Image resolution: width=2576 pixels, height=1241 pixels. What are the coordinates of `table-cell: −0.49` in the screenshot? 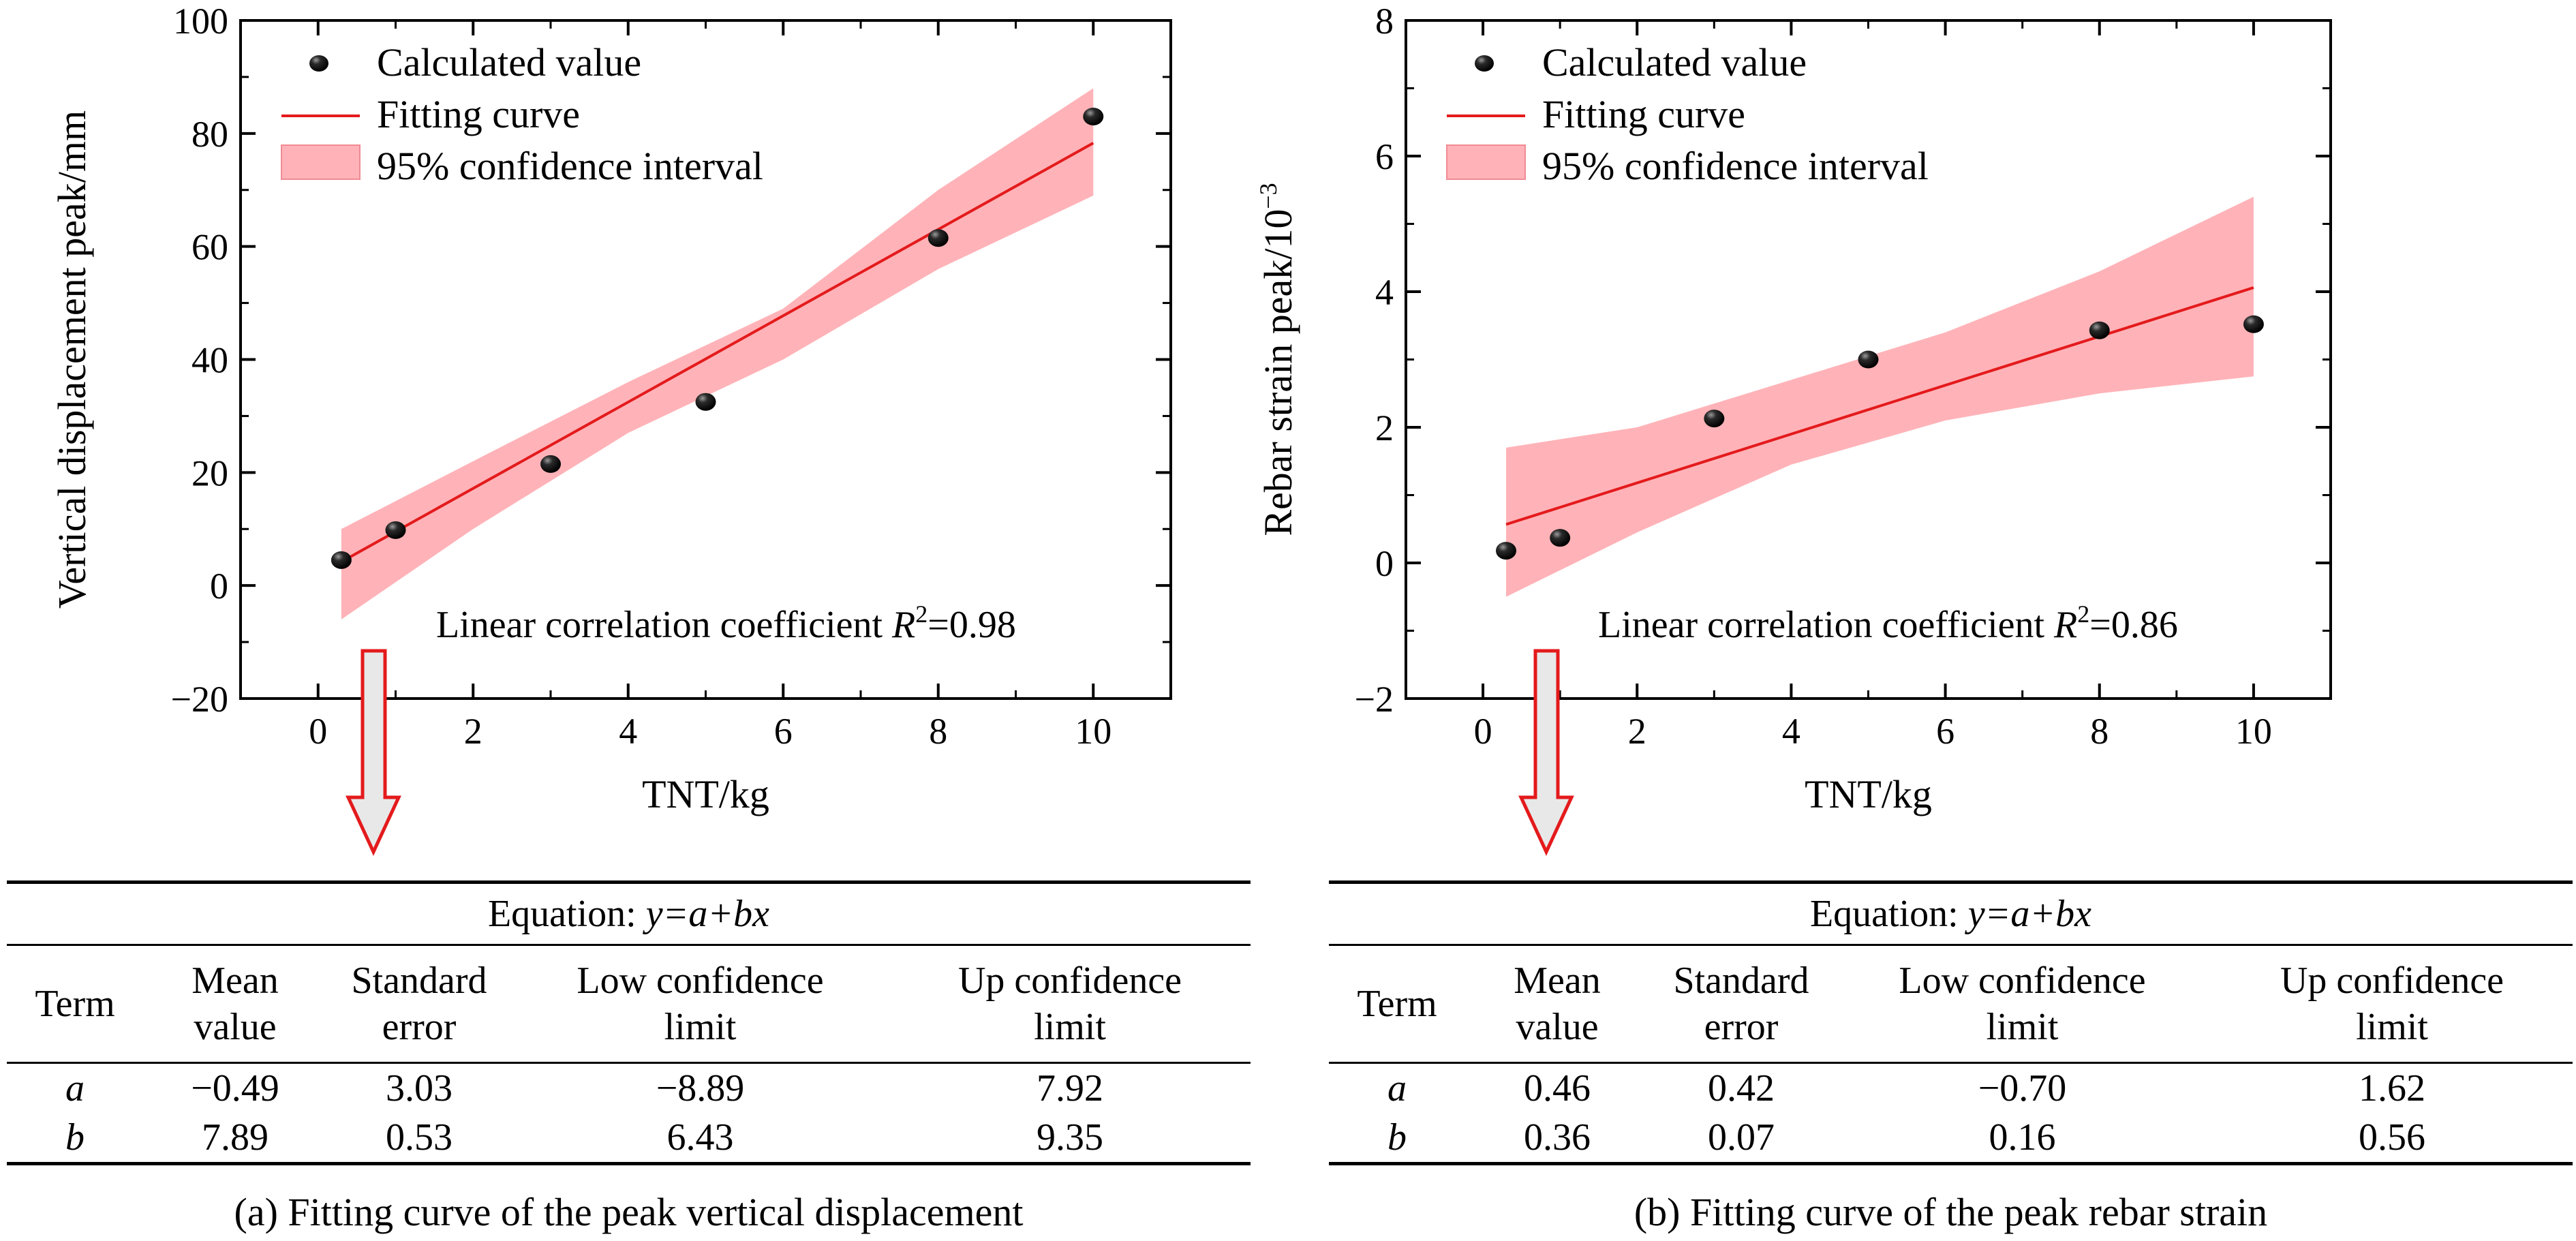 It's located at (235, 1088).